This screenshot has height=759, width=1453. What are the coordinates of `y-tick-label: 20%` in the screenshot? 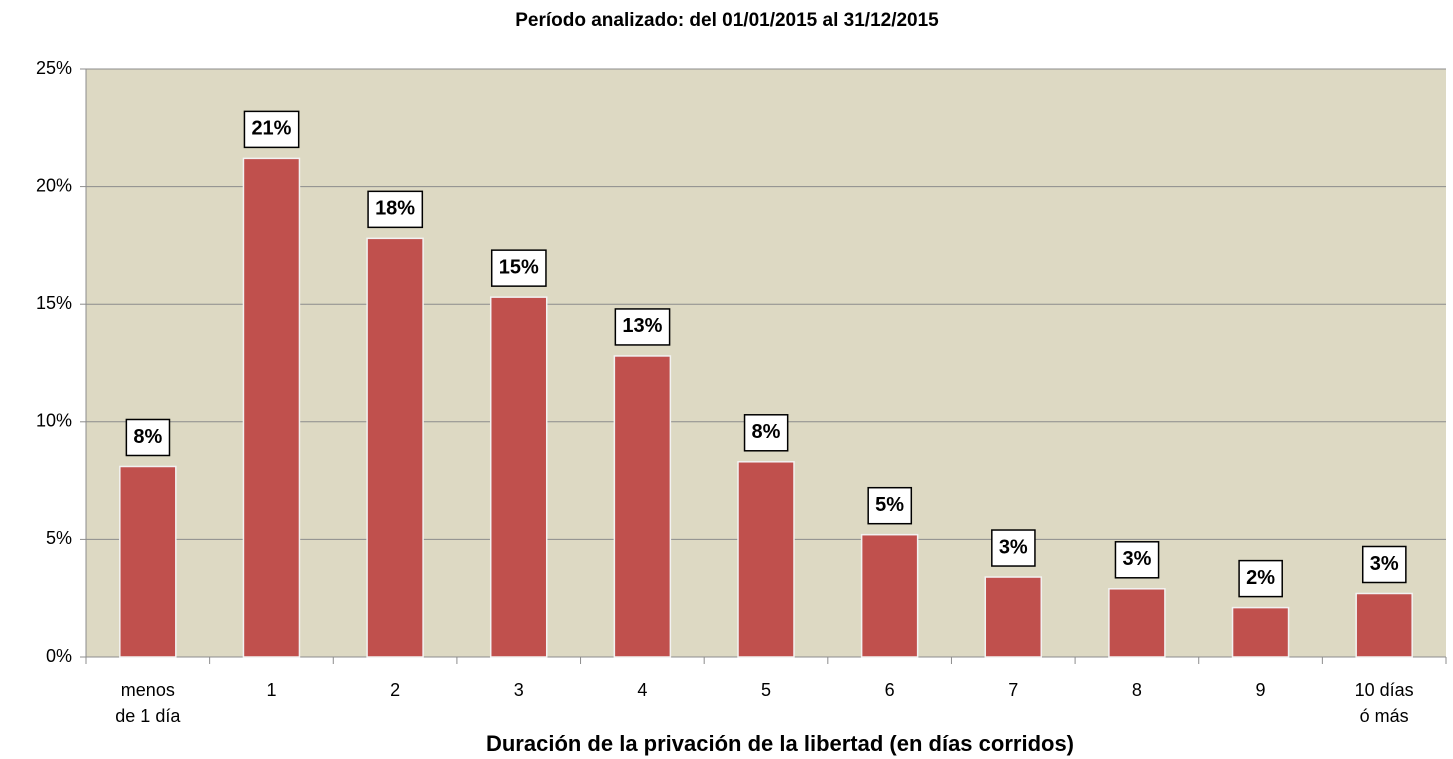 It's located at (54, 185).